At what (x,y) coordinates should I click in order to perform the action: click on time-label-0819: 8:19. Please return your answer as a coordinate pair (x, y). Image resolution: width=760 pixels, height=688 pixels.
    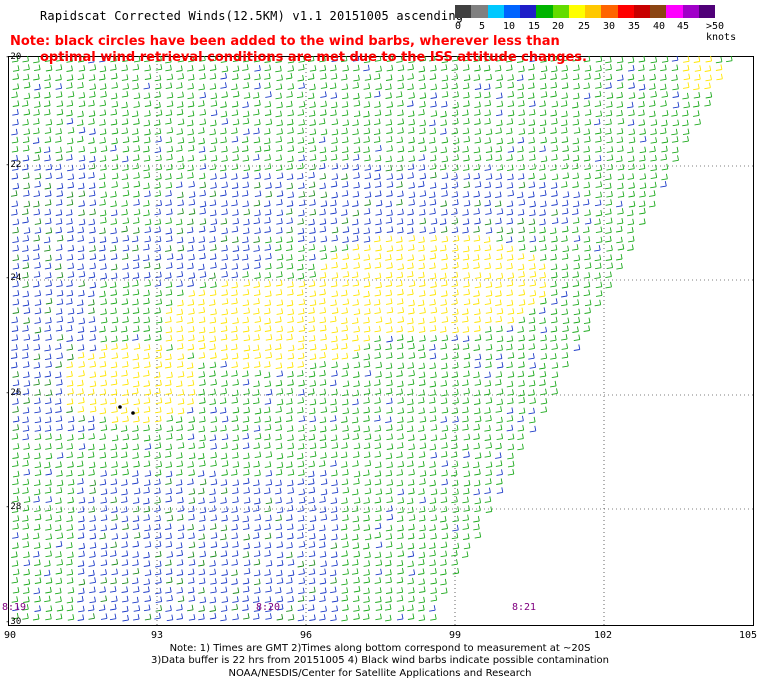
    Looking at the image, I should click on (14, 607).